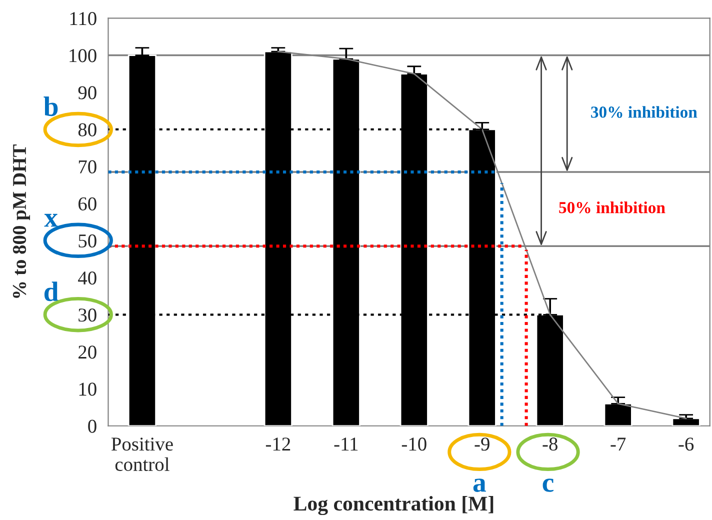 The height and width of the screenshot is (520, 712). Describe the element at coordinates (612, 208) in the screenshot. I see `annotation: 50% inhibition` at that location.